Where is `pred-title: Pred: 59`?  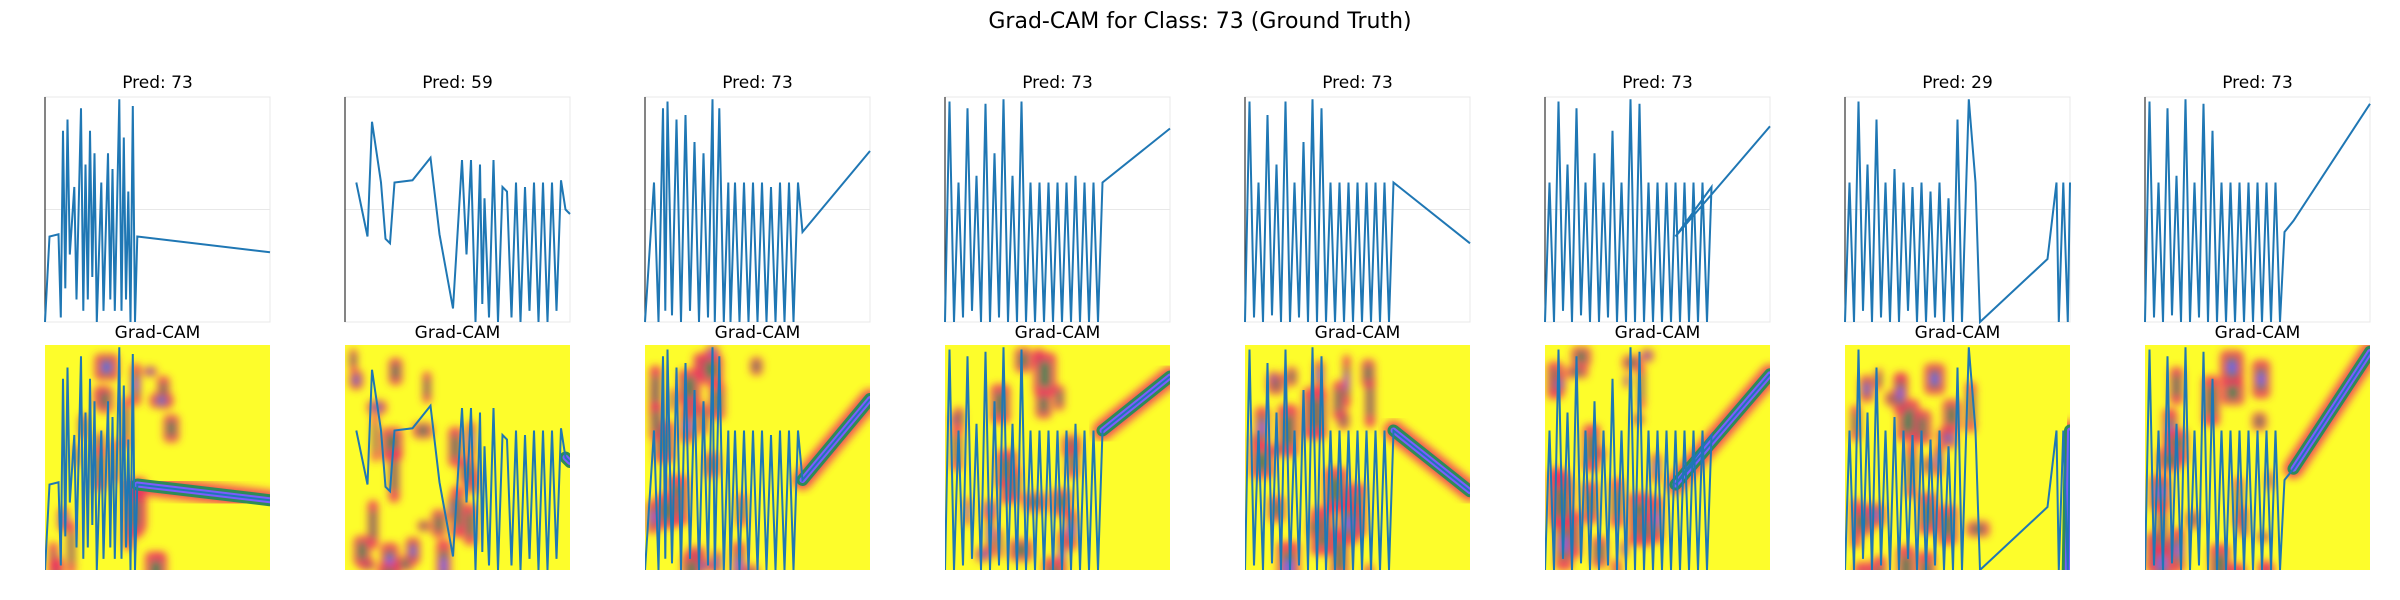
pred-title: Pred: 59 is located at coordinates (457, 83).